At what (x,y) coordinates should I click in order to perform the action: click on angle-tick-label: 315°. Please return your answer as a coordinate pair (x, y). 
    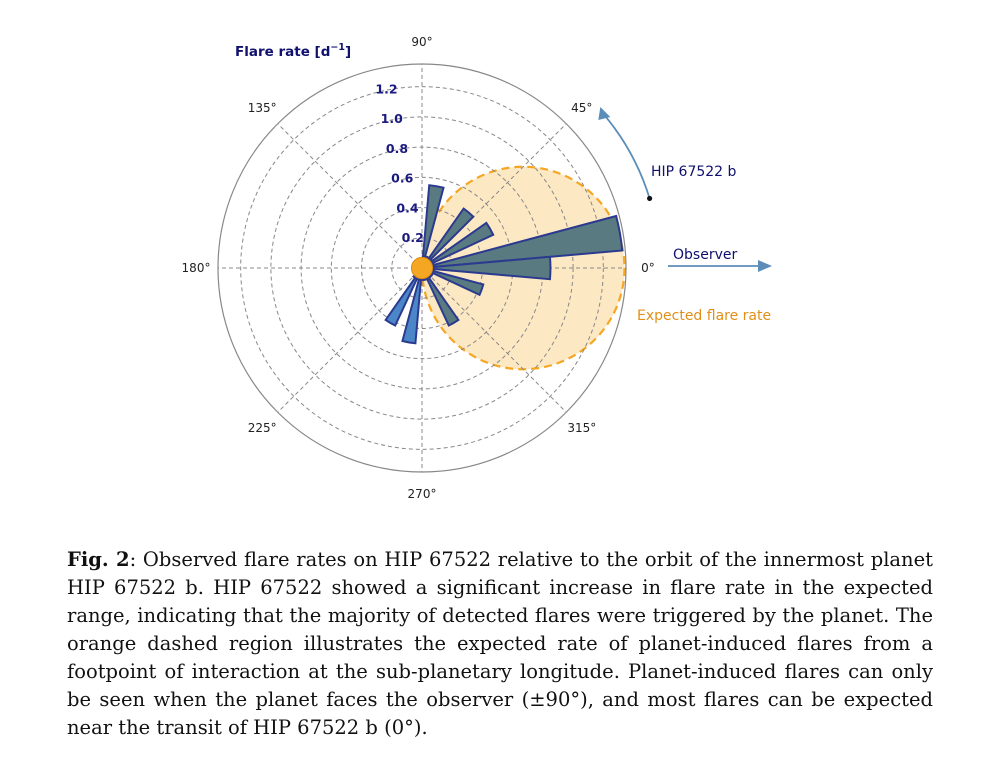
    Looking at the image, I should click on (581, 428).